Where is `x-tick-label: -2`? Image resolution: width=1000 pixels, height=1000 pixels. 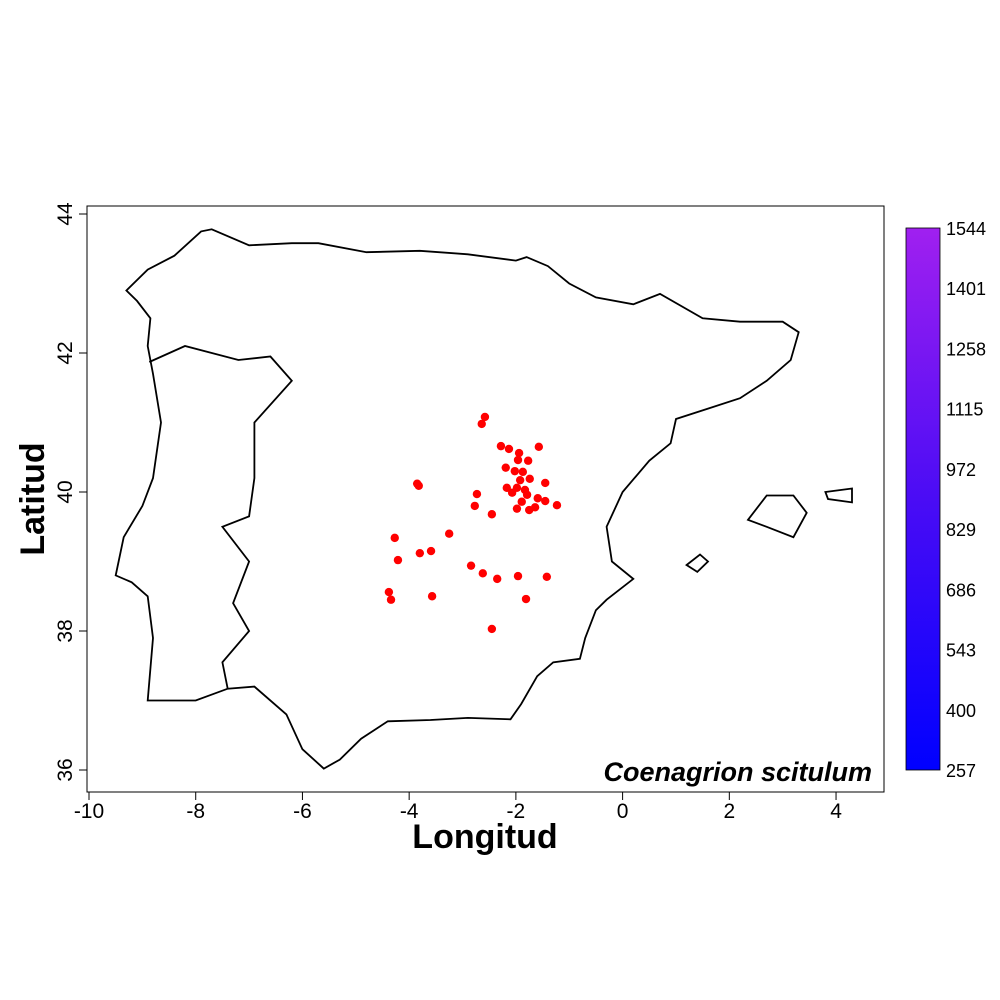
x-tick-label: -2 is located at coordinates (516, 811).